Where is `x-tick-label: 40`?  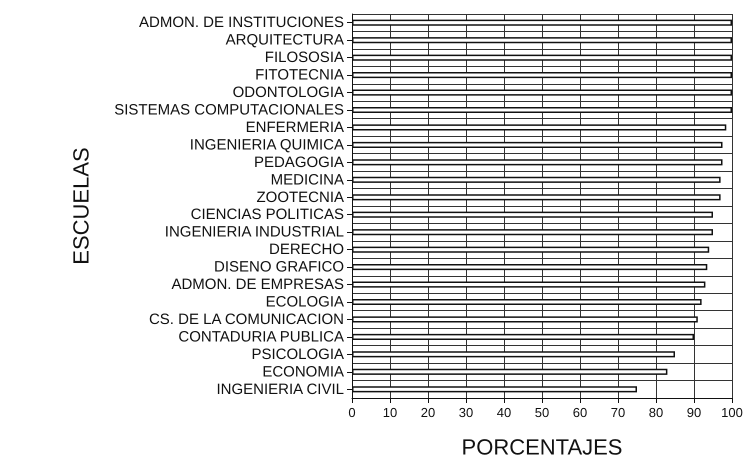 x-tick-label: 40 is located at coordinates (504, 412).